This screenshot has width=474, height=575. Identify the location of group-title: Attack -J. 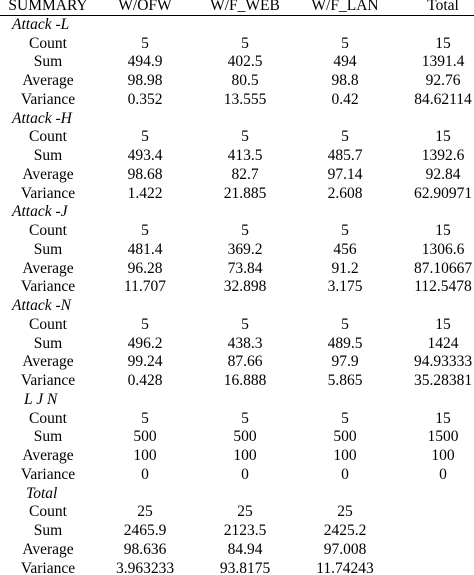
(40, 212).